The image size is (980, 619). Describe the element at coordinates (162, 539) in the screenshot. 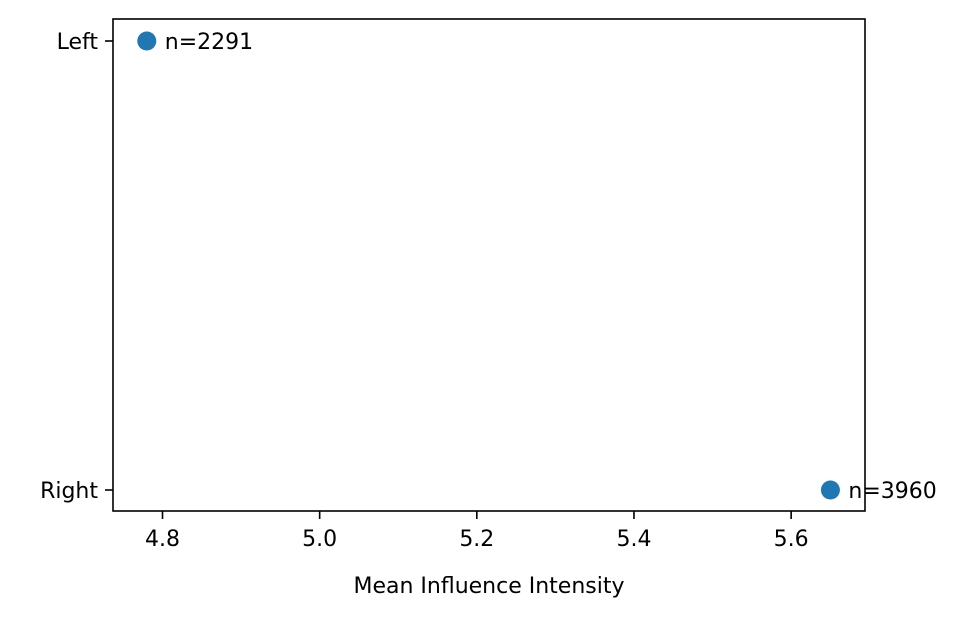

I see `x-tick-label: 4.8` at that location.